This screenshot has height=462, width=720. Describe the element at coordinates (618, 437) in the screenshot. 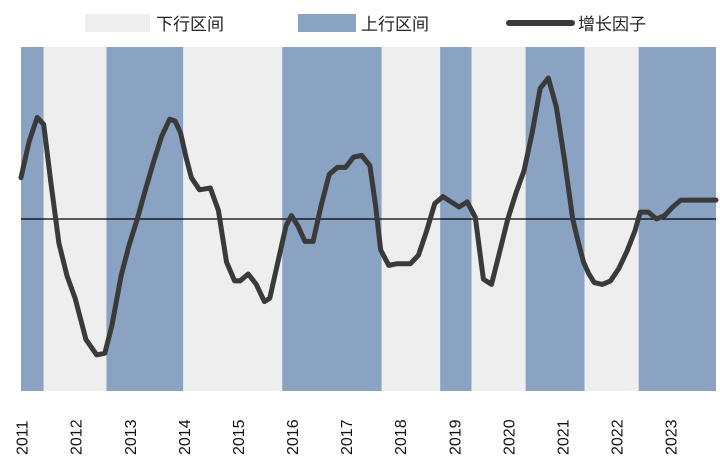

I see `x-tick-label-2022: 2022` at that location.